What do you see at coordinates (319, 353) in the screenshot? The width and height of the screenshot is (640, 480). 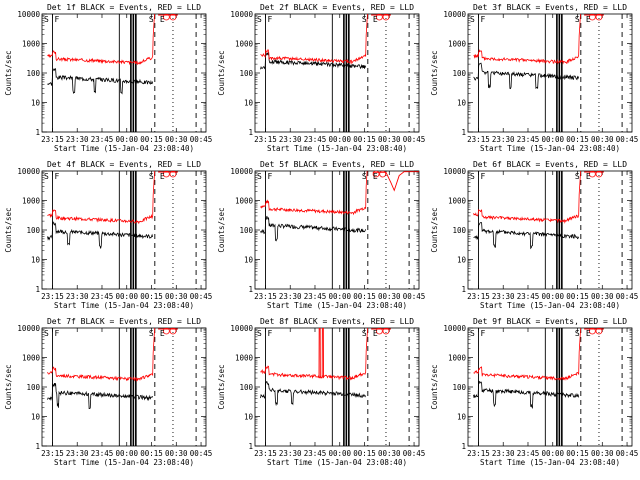 I see `lld-spike` at bounding box center [319, 353].